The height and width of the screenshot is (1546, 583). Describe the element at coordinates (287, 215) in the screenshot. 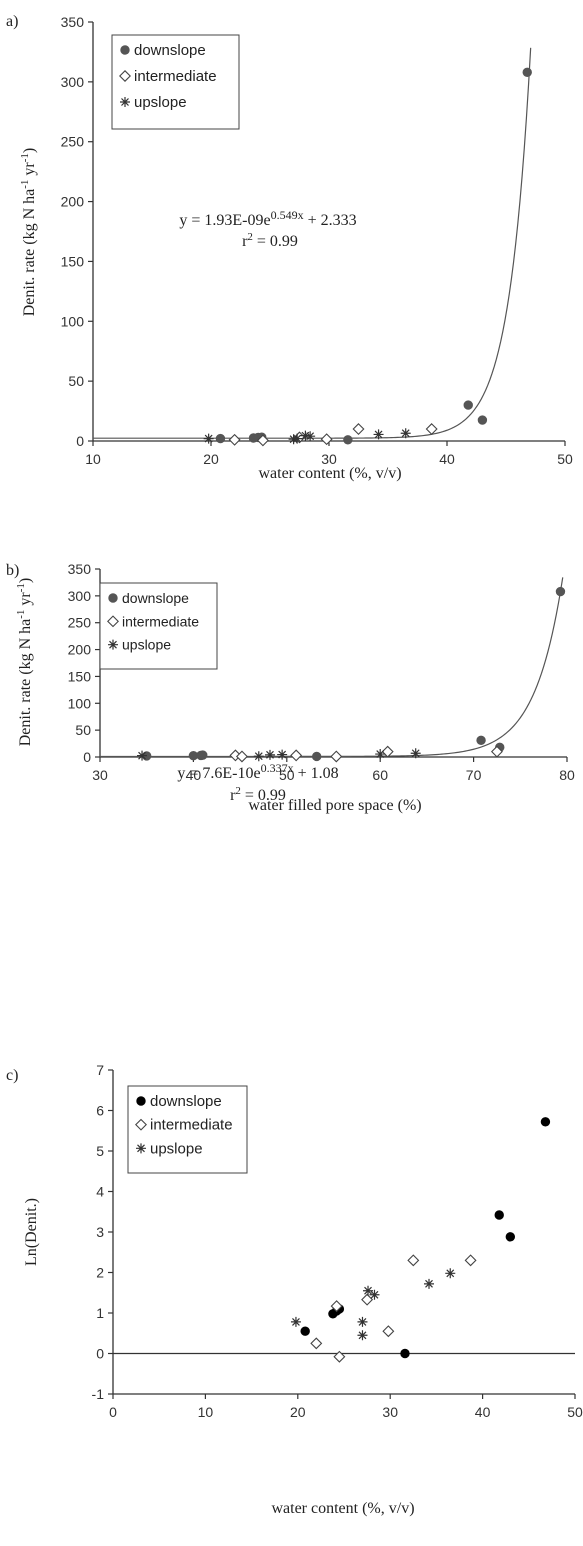

I see `equation-superscript: 0.549x` at that location.